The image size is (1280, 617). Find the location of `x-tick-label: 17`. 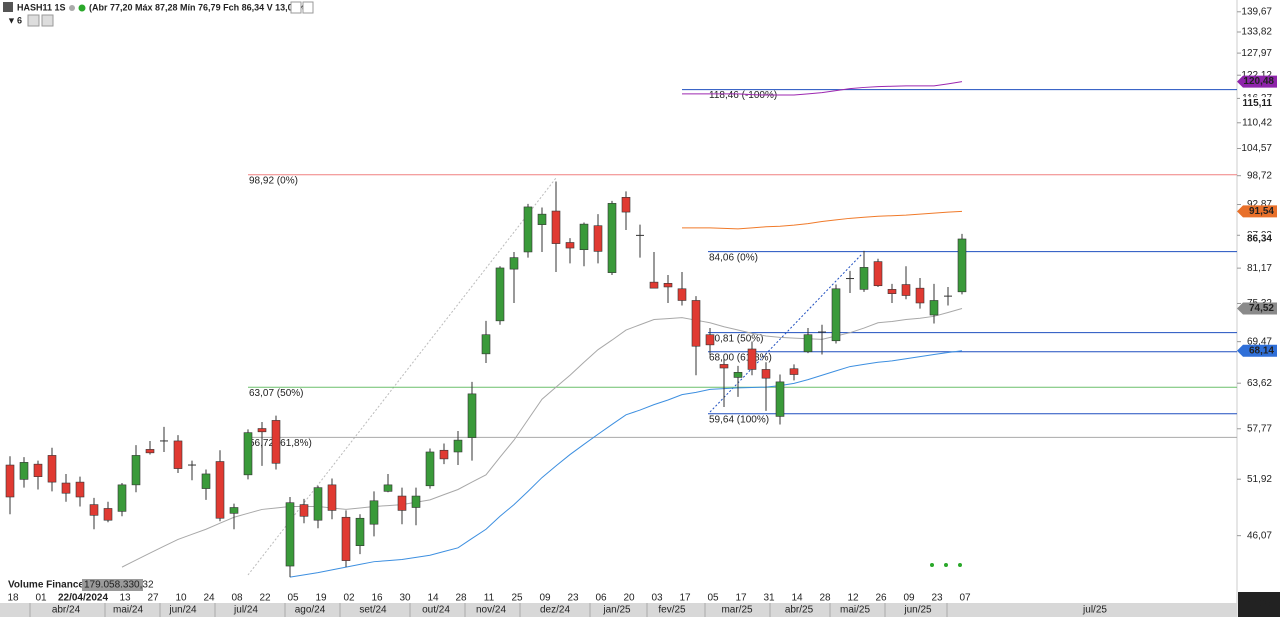

x-tick-label: 17 is located at coordinates (685, 598).